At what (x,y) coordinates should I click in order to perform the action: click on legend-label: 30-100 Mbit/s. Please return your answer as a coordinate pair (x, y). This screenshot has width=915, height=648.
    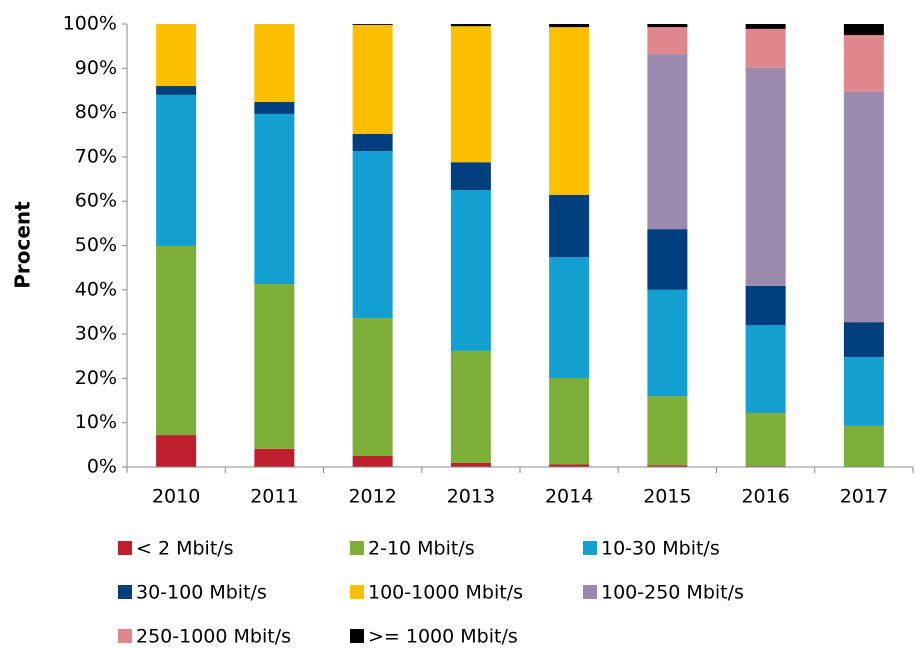
    Looking at the image, I should click on (201, 593).